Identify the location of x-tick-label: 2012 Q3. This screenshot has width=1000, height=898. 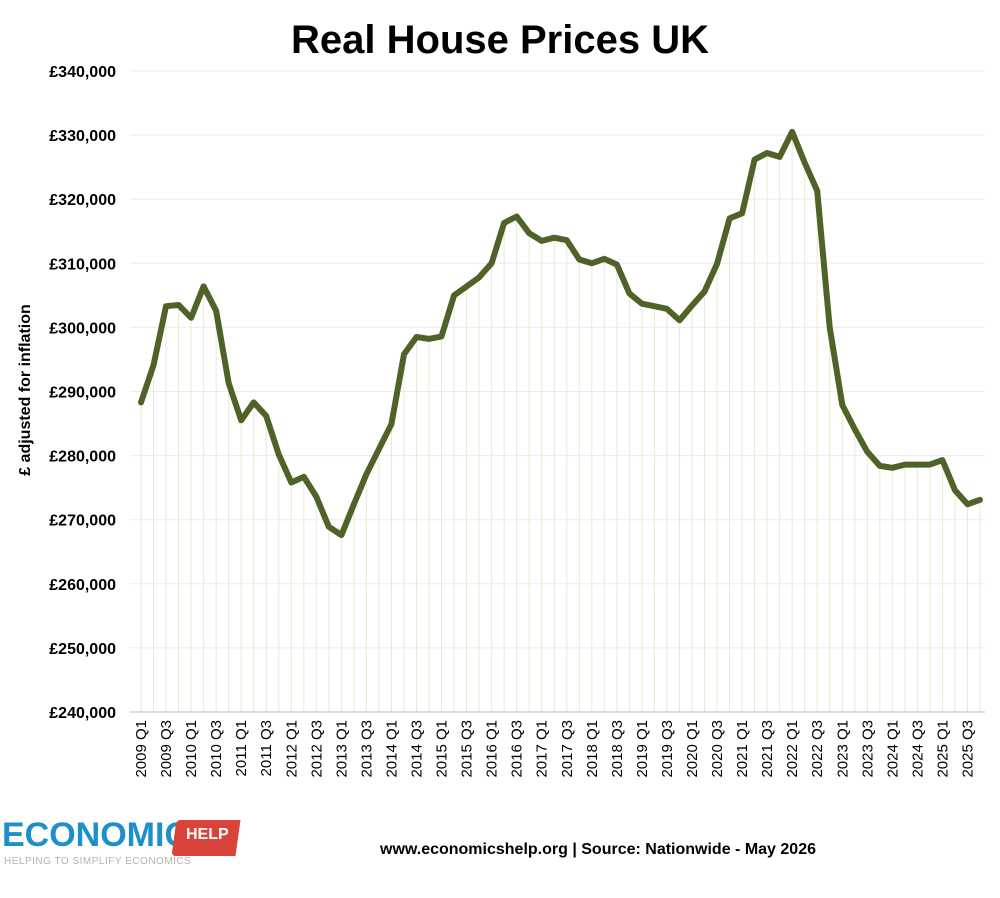
(316, 749).